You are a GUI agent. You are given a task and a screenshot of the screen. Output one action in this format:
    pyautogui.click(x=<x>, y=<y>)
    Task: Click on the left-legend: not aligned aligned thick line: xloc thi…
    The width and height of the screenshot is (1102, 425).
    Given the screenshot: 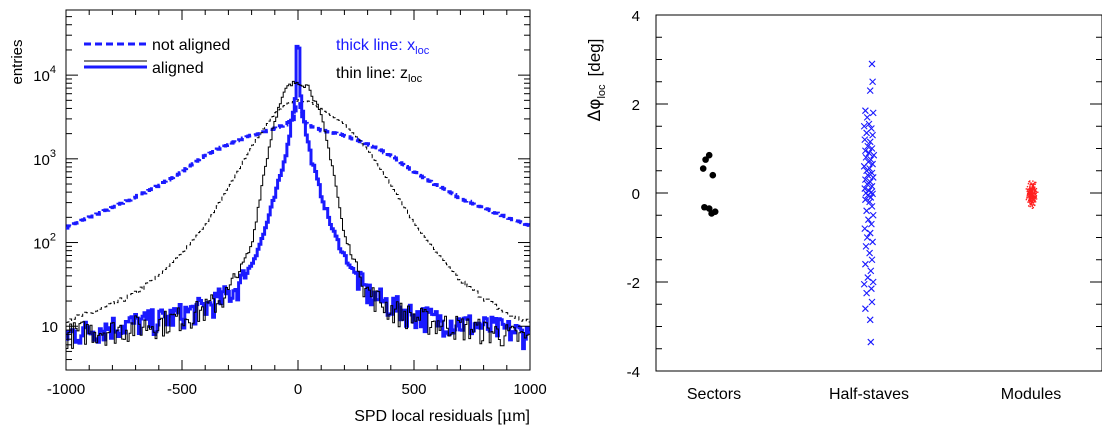 What is the action you would take?
    pyautogui.click(x=257, y=61)
    